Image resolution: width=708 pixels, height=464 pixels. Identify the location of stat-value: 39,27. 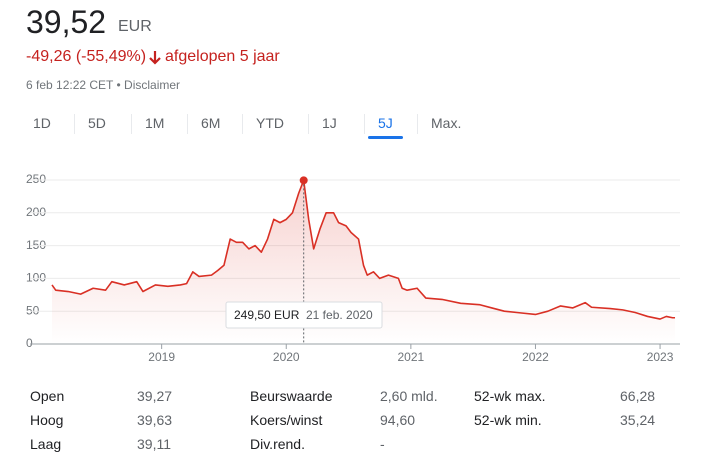
(155, 396).